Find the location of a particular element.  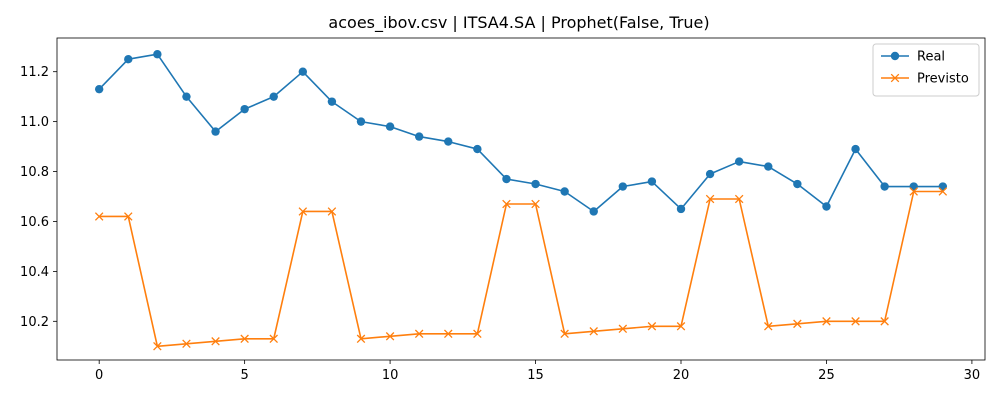

legend-marker-real is located at coordinates (895, 56).